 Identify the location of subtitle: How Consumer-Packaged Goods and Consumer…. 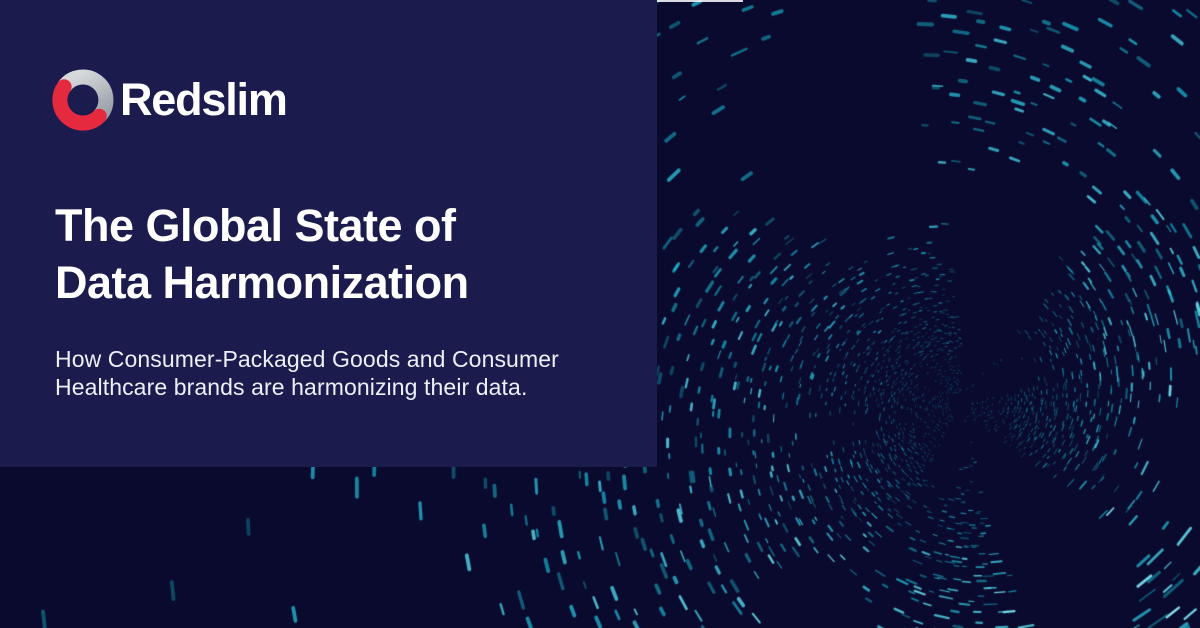
(307, 373).